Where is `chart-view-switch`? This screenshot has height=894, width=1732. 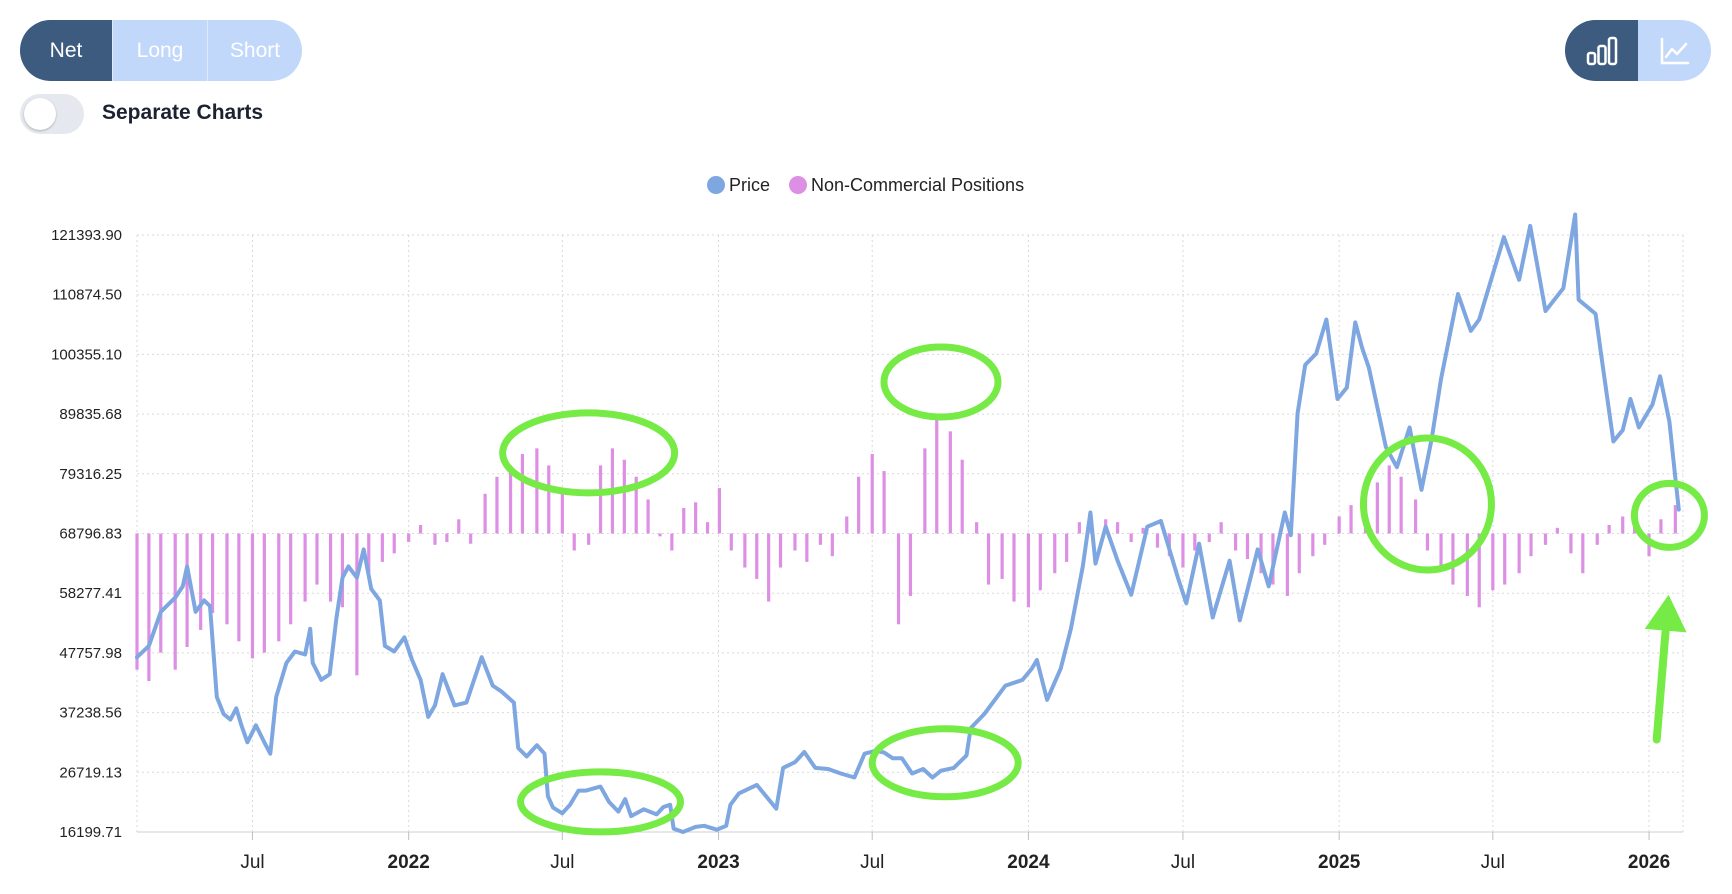 chart-view-switch is located at coordinates (1638, 50).